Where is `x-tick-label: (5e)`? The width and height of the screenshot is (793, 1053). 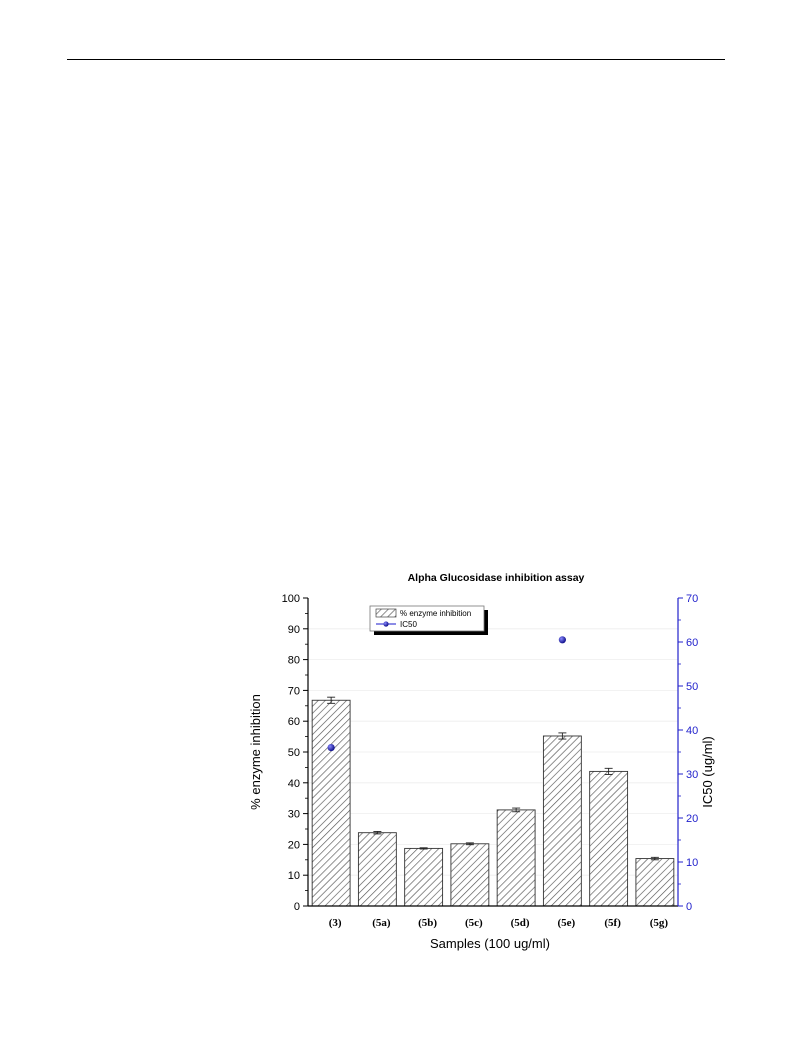 x-tick-label: (5e) is located at coordinates (567, 923).